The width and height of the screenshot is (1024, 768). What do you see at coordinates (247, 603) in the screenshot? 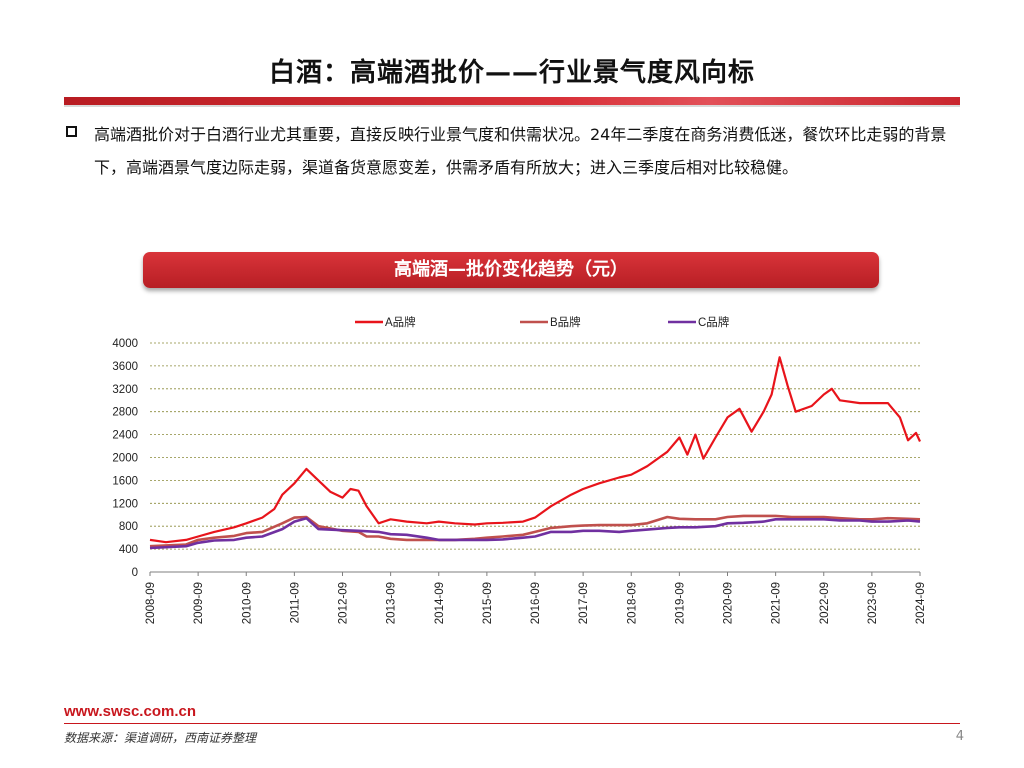
I see `x-tick-label: 2010-09` at bounding box center [247, 603].